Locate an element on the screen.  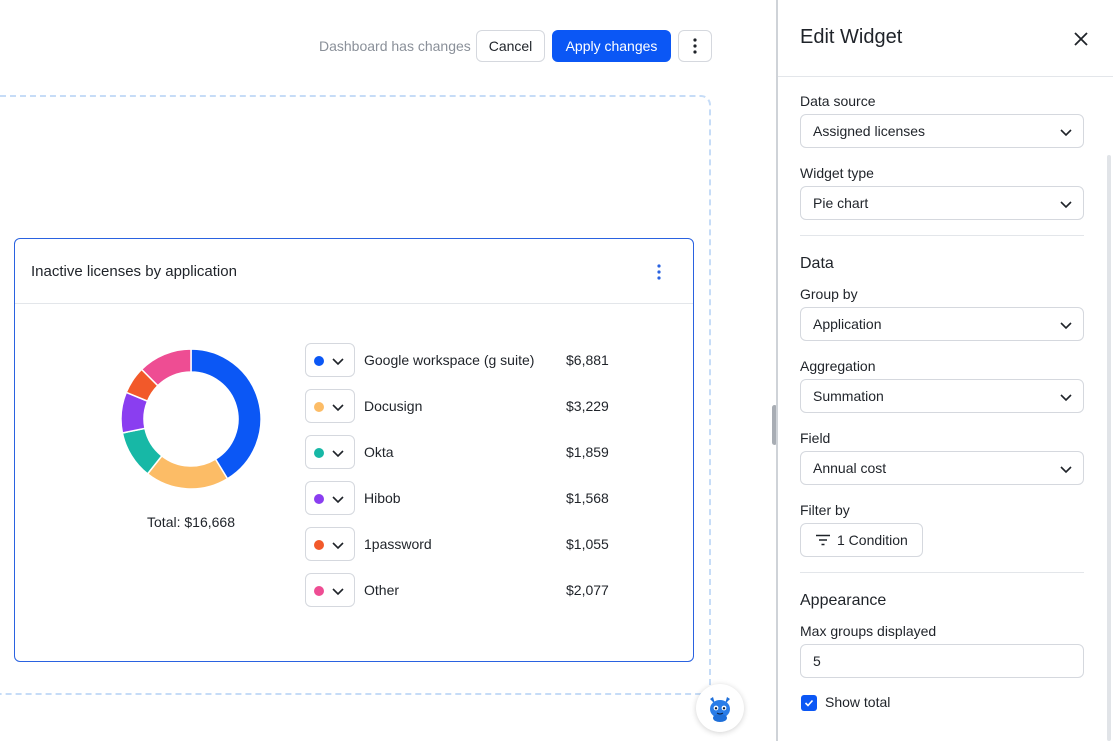
filter-icon is located at coordinates (823, 540).